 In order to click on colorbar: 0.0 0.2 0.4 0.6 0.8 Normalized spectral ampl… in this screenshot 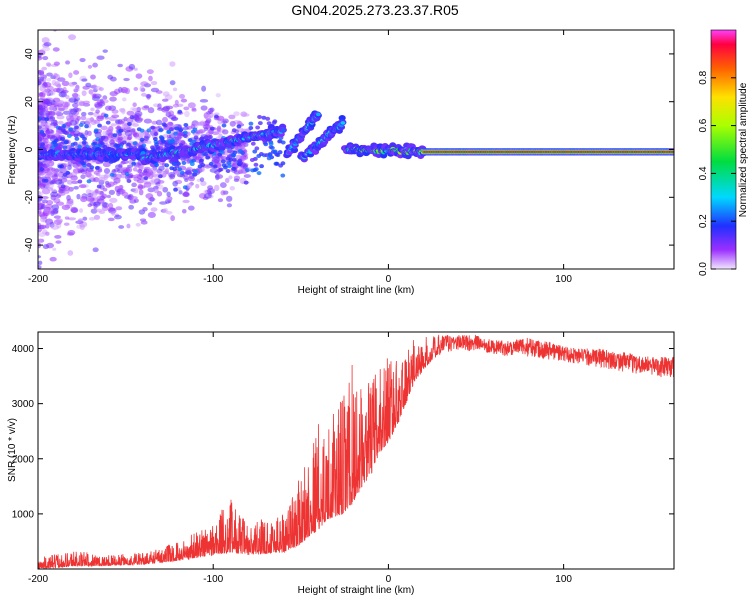, I will do `click(723, 152)`.